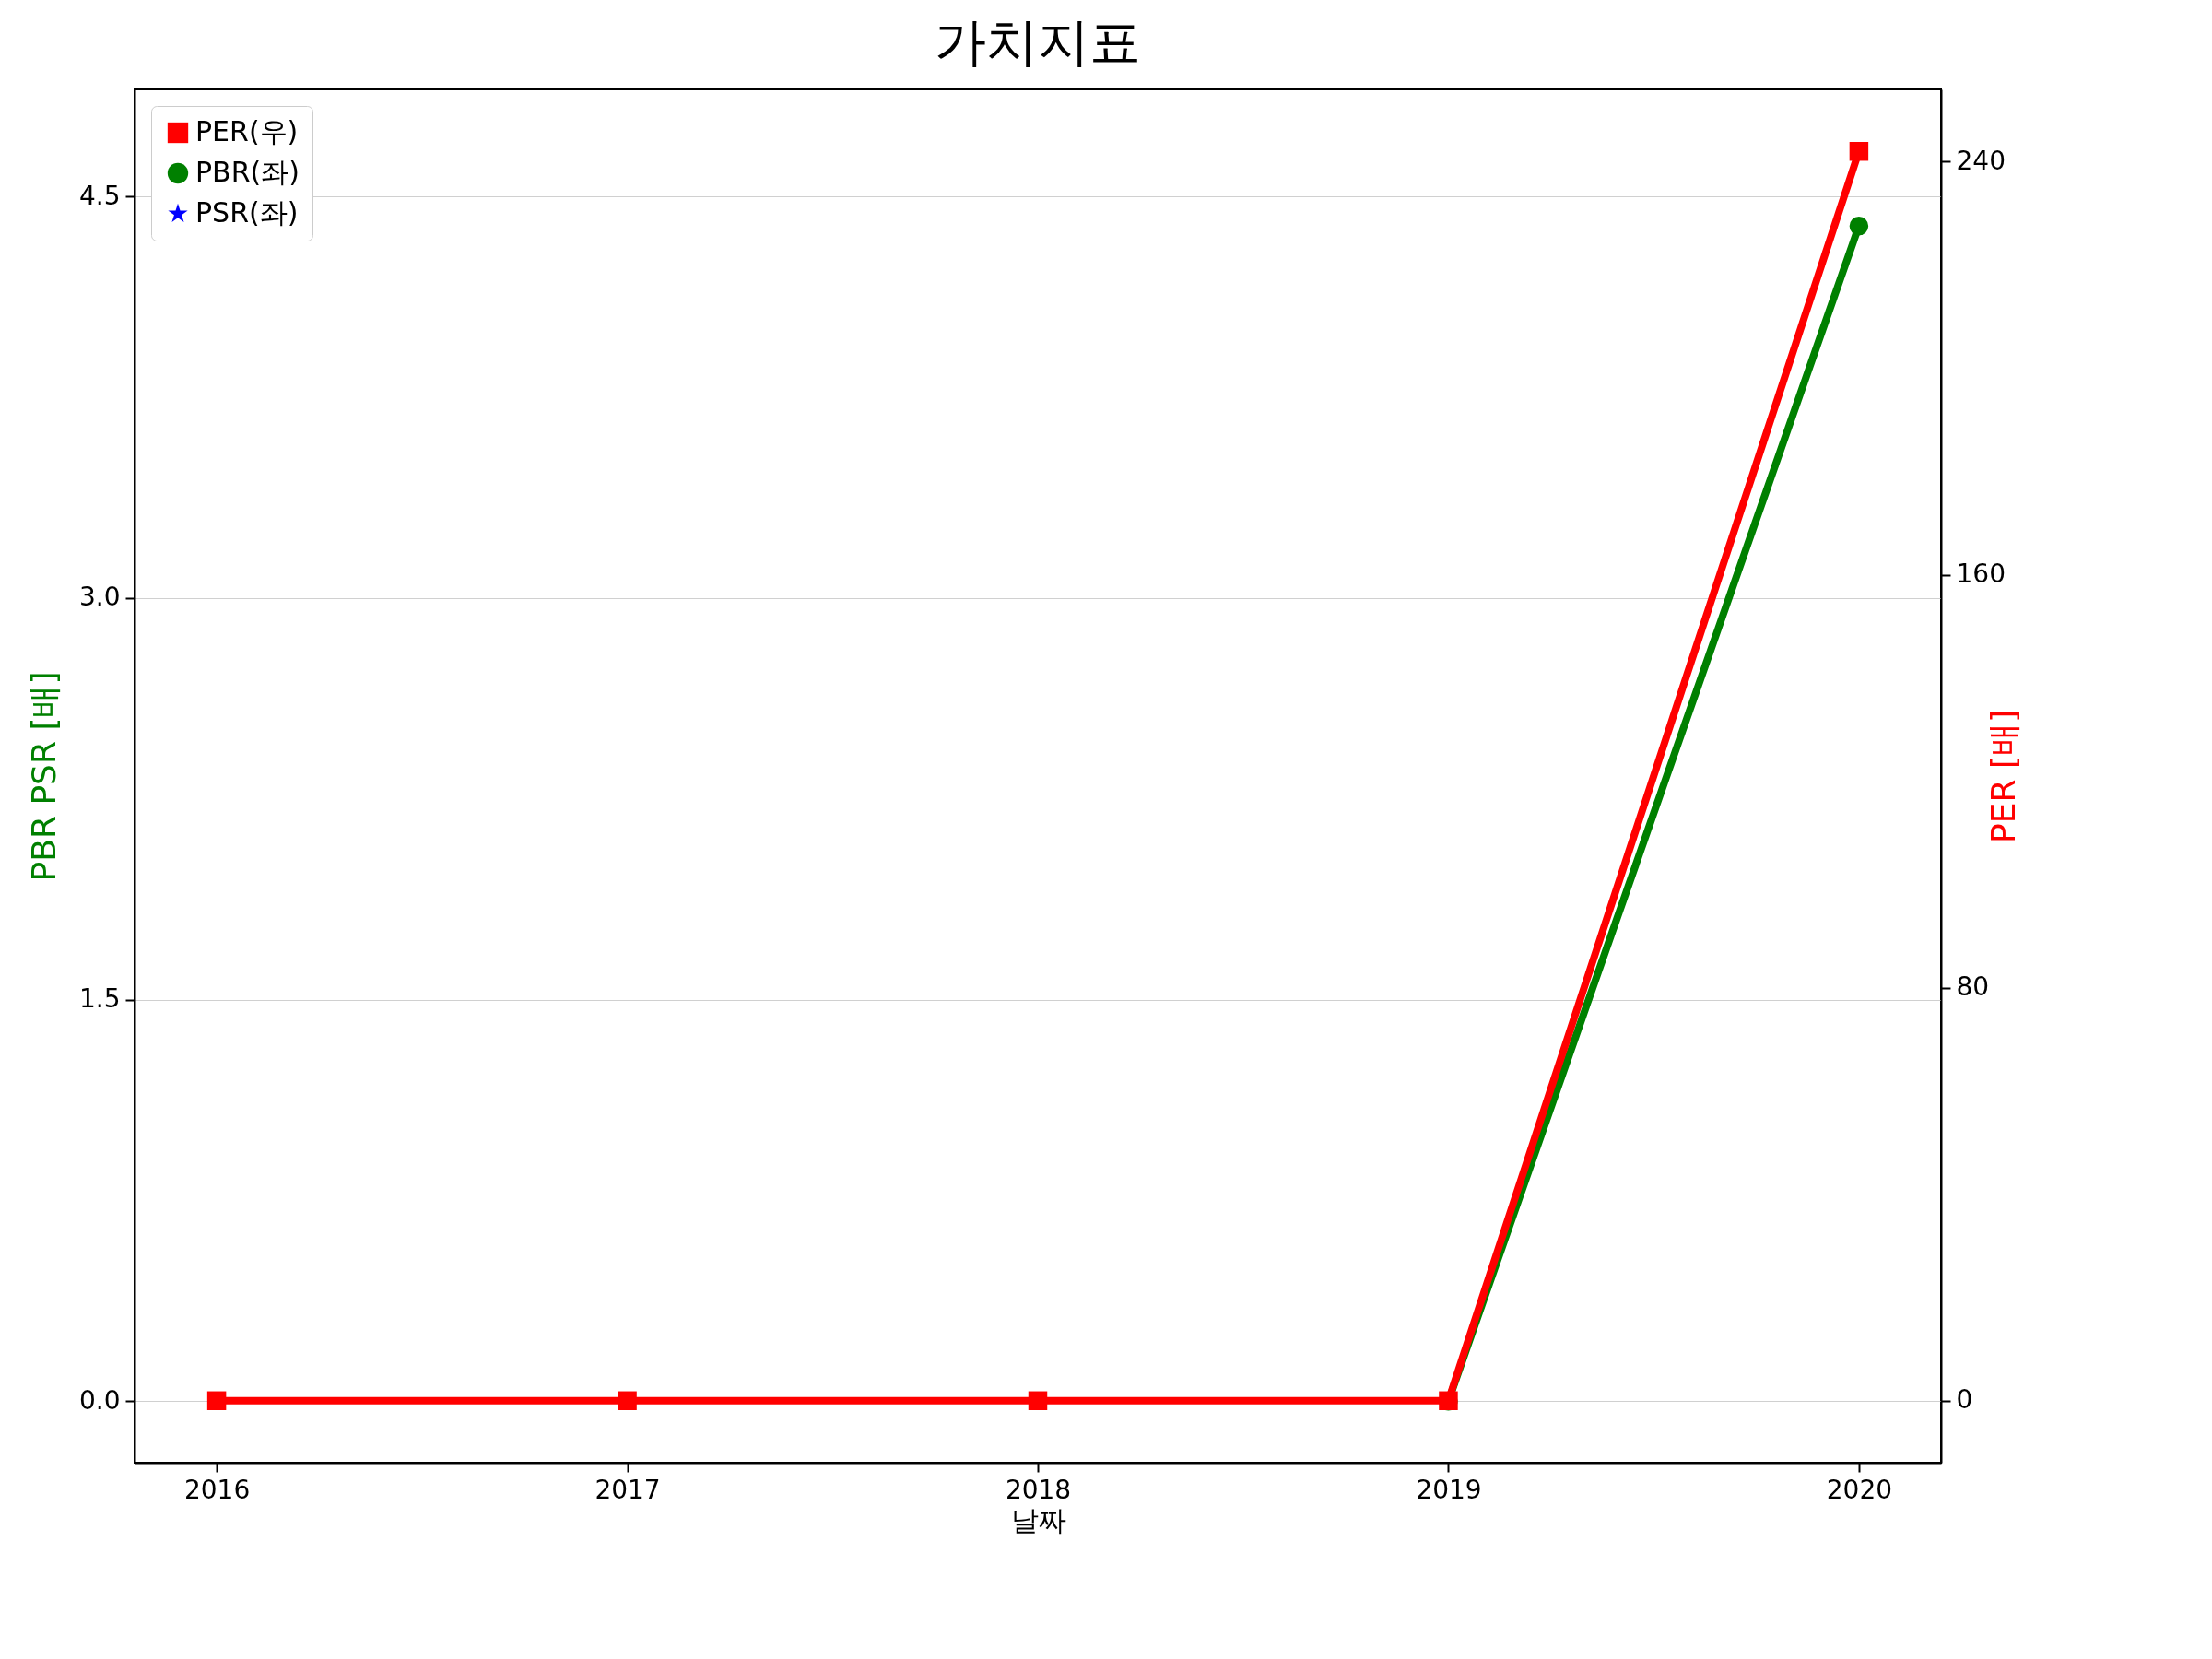 Image resolution: width=2212 pixels, height=1659 pixels. I want to click on x-tick-label: 2018, so click(1038, 1489).